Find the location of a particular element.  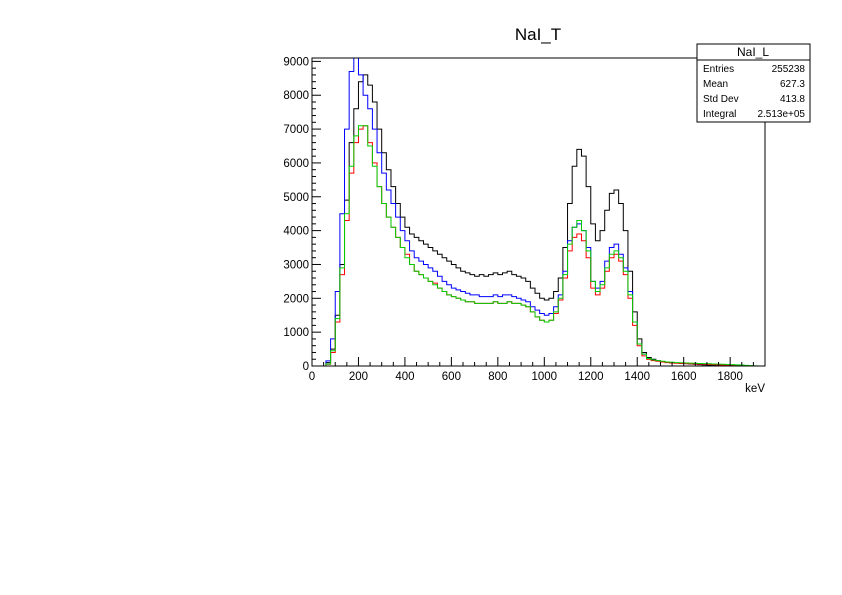

y-tick-label: 5000 is located at coordinates (296, 198).